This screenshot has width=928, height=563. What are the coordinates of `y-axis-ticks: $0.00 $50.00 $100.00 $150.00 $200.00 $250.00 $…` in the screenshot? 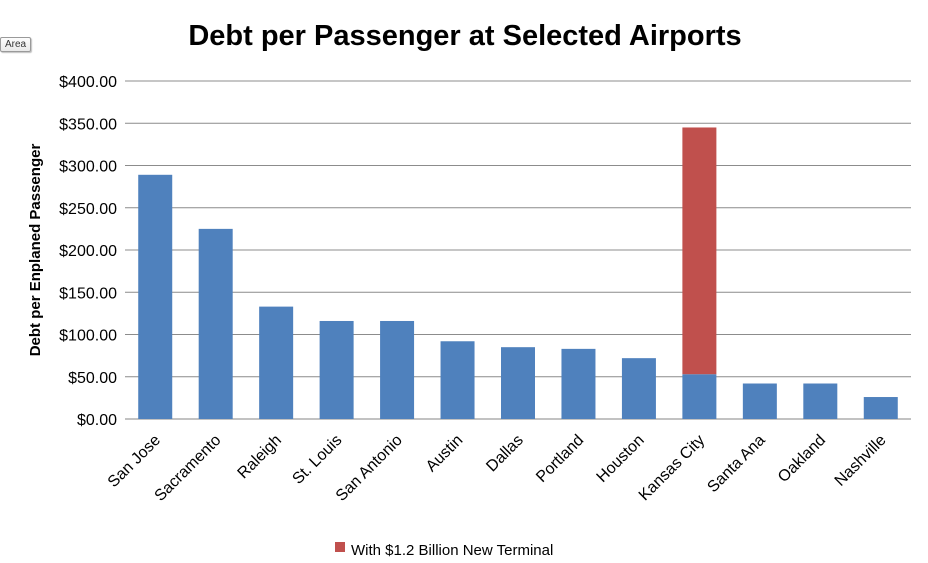 It's located at (88, 251).